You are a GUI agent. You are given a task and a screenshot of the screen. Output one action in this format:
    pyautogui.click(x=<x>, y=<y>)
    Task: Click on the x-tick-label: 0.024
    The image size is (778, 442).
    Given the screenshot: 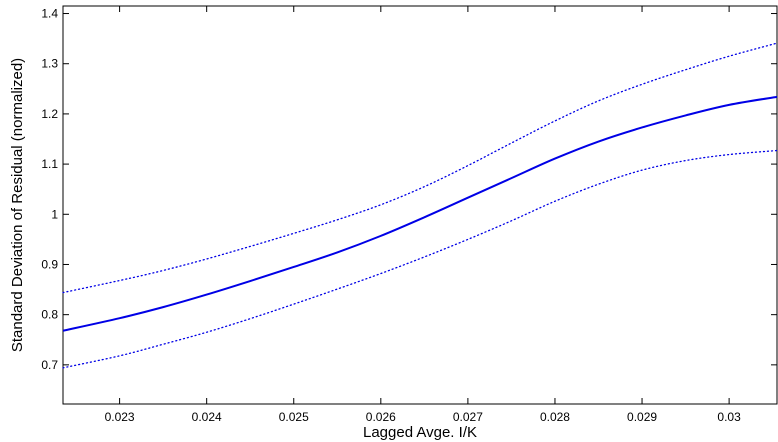 What is the action you would take?
    pyautogui.click(x=207, y=417)
    